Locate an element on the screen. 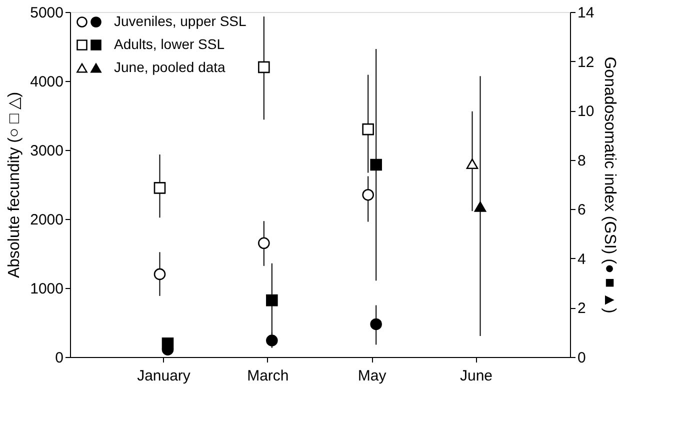 The width and height of the screenshot is (675, 427). x-tick-label: May is located at coordinates (372, 376).